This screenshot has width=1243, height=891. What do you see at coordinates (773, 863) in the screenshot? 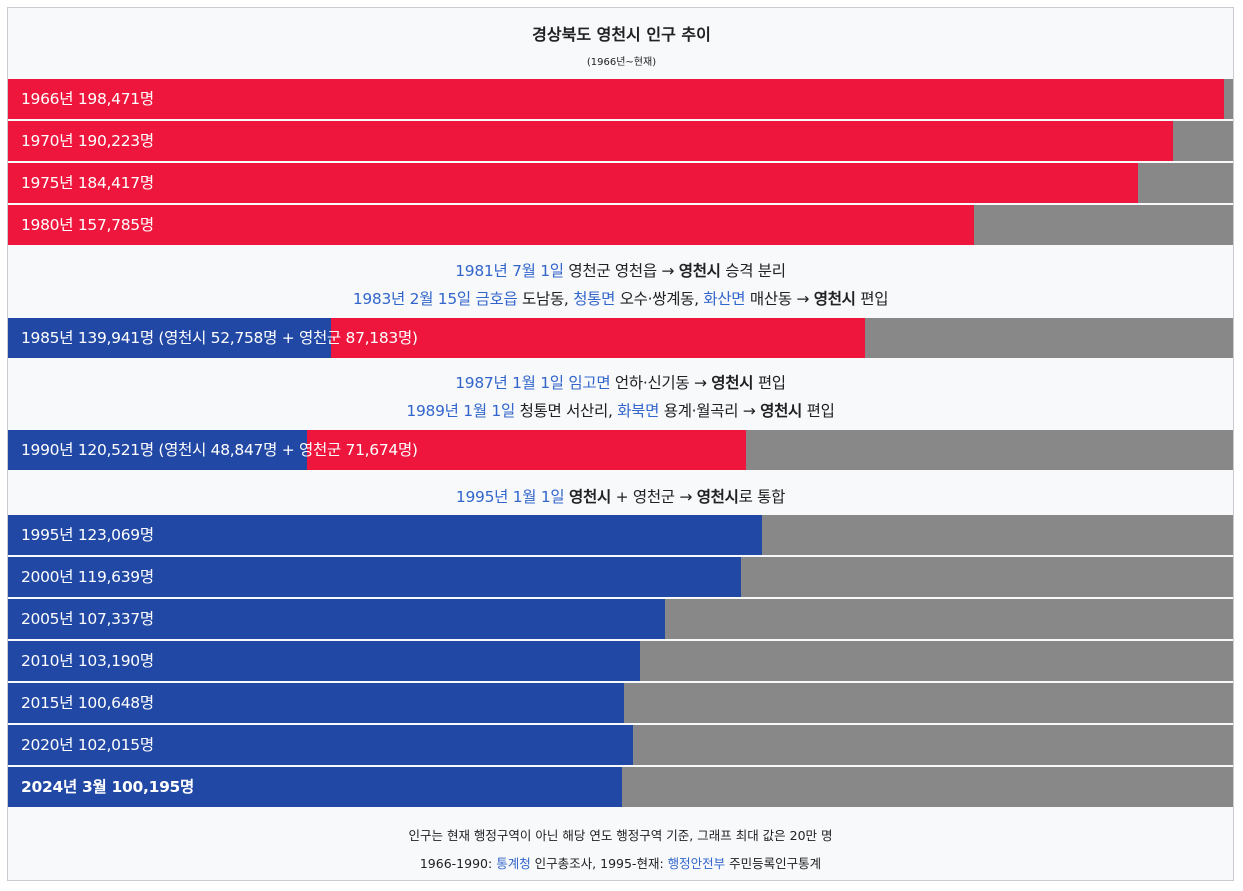
I see `note-text: 주민등록인구통계` at bounding box center [773, 863].